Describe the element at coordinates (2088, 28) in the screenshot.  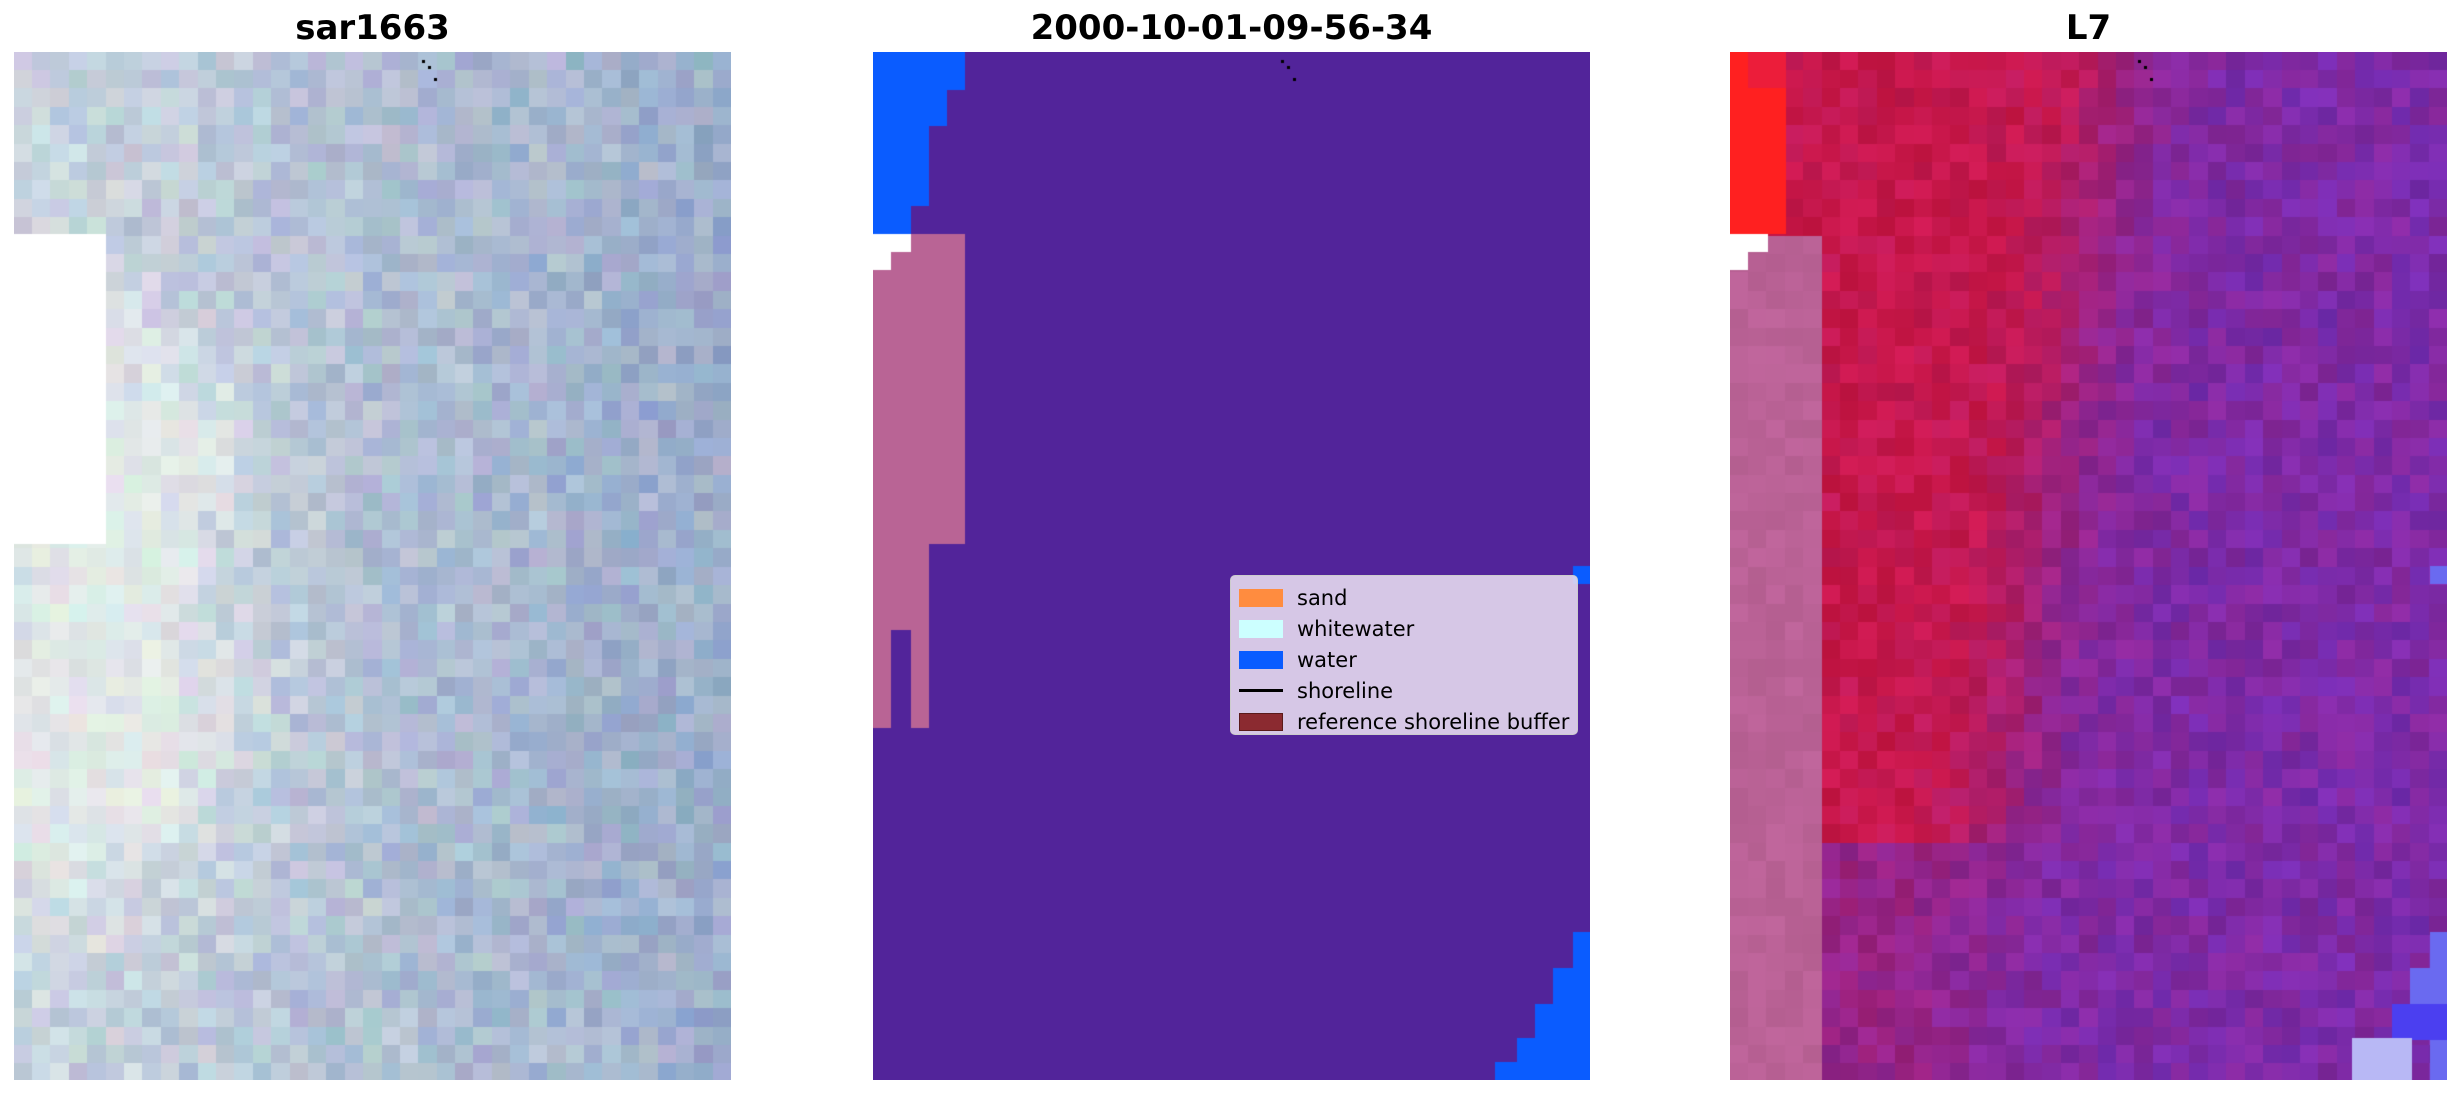
I see `panel-title-right: L7` at that location.